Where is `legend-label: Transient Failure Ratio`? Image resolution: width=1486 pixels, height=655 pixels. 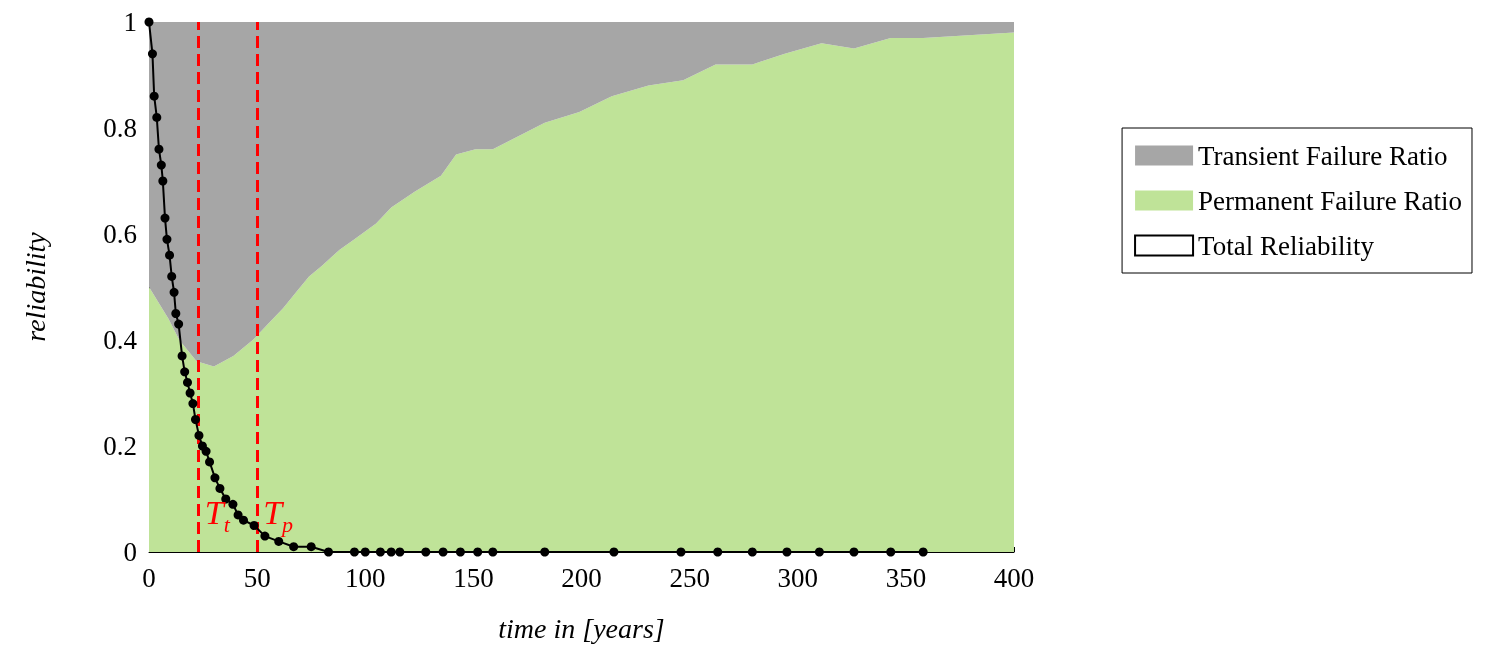
legend-label: Transient Failure Ratio is located at coordinates (1323, 155).